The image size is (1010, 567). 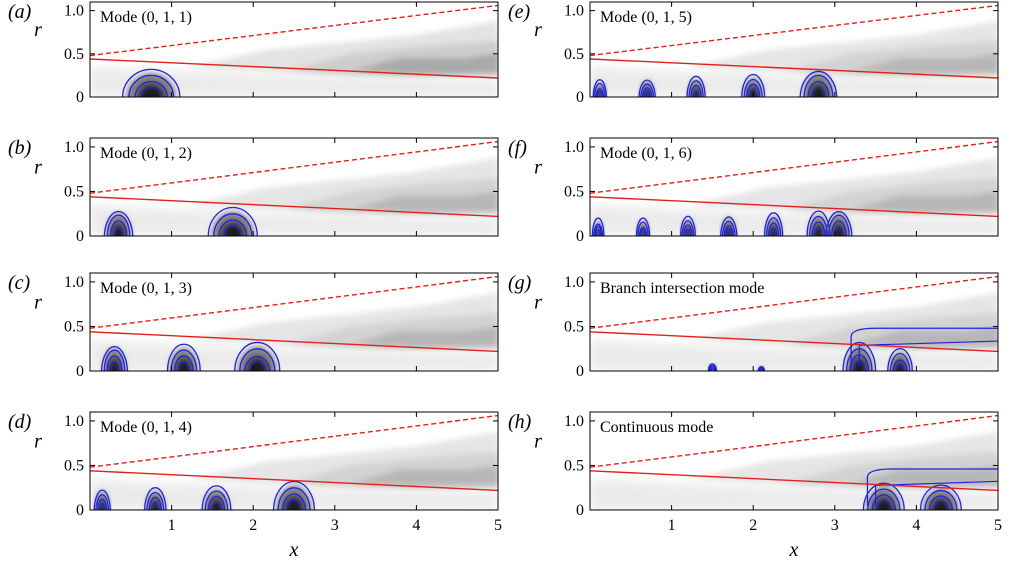 I want to click on panel-letter: (f), so click(x=517, y=148).